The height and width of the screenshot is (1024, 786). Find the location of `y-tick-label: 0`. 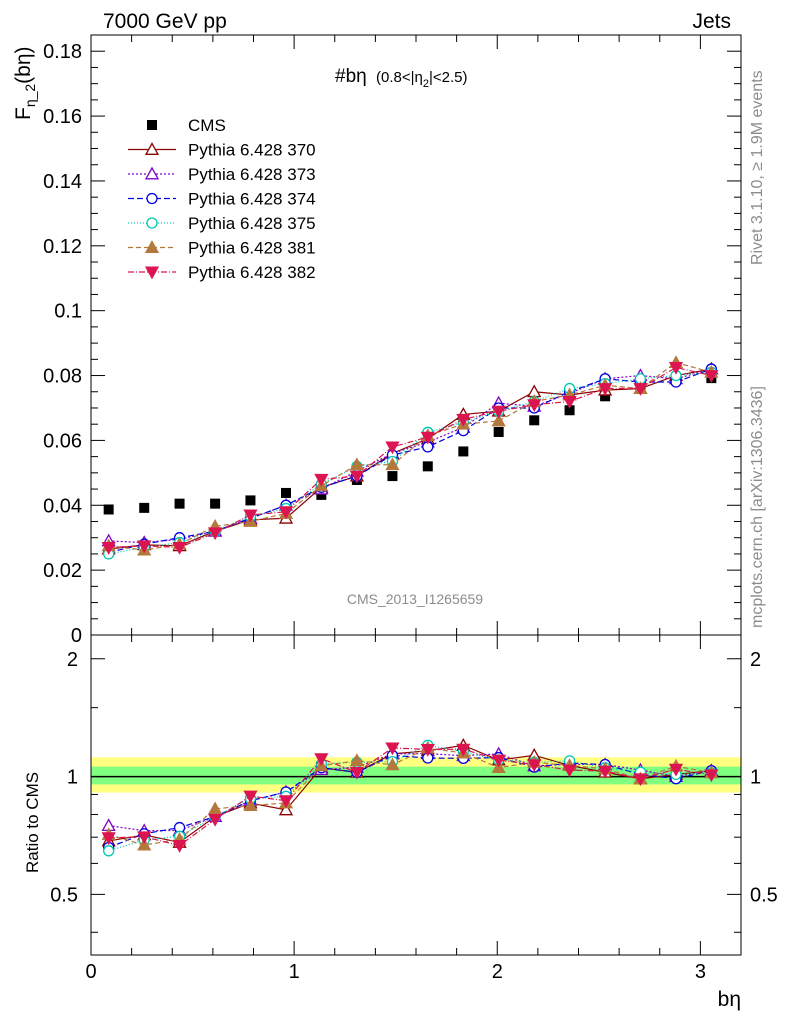

y-tick-label: 0 is located at coordinates (76, 636).